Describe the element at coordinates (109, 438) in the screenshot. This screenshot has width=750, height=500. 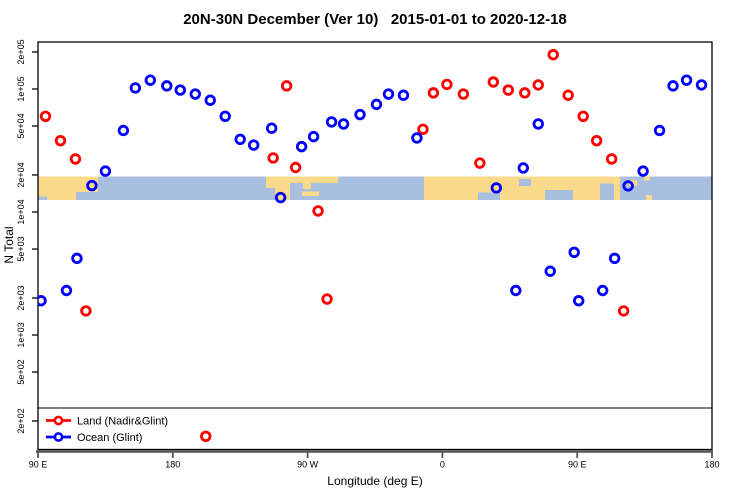
I see `legend-label-ocean: Ocean (Glint)` at that location.